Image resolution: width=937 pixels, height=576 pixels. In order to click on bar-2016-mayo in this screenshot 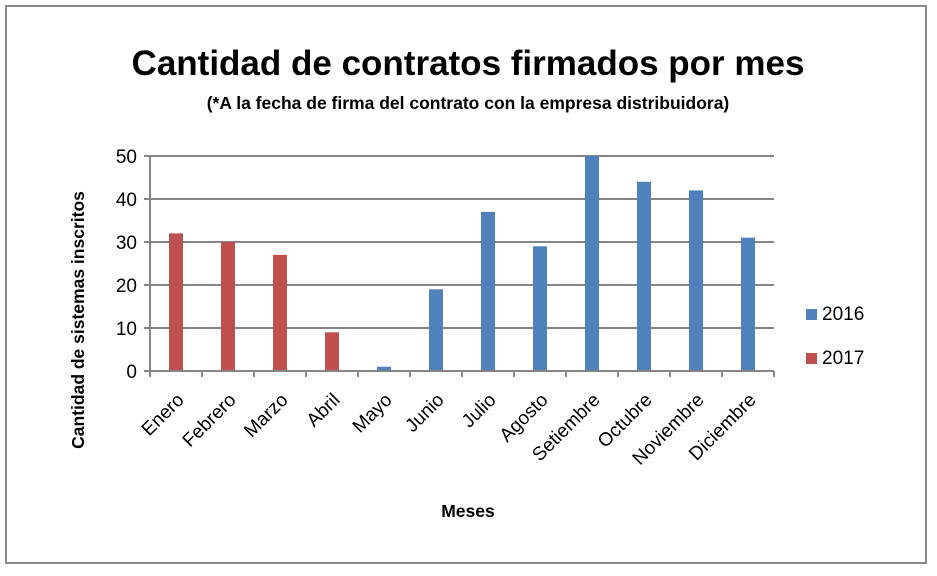, I will do `click(384, 368)`.